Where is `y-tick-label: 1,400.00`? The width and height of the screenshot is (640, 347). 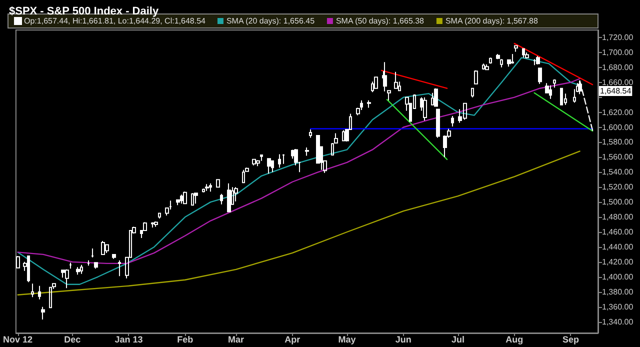
y-tick-label: 1,400.00 is located at coordinates (618, 277).